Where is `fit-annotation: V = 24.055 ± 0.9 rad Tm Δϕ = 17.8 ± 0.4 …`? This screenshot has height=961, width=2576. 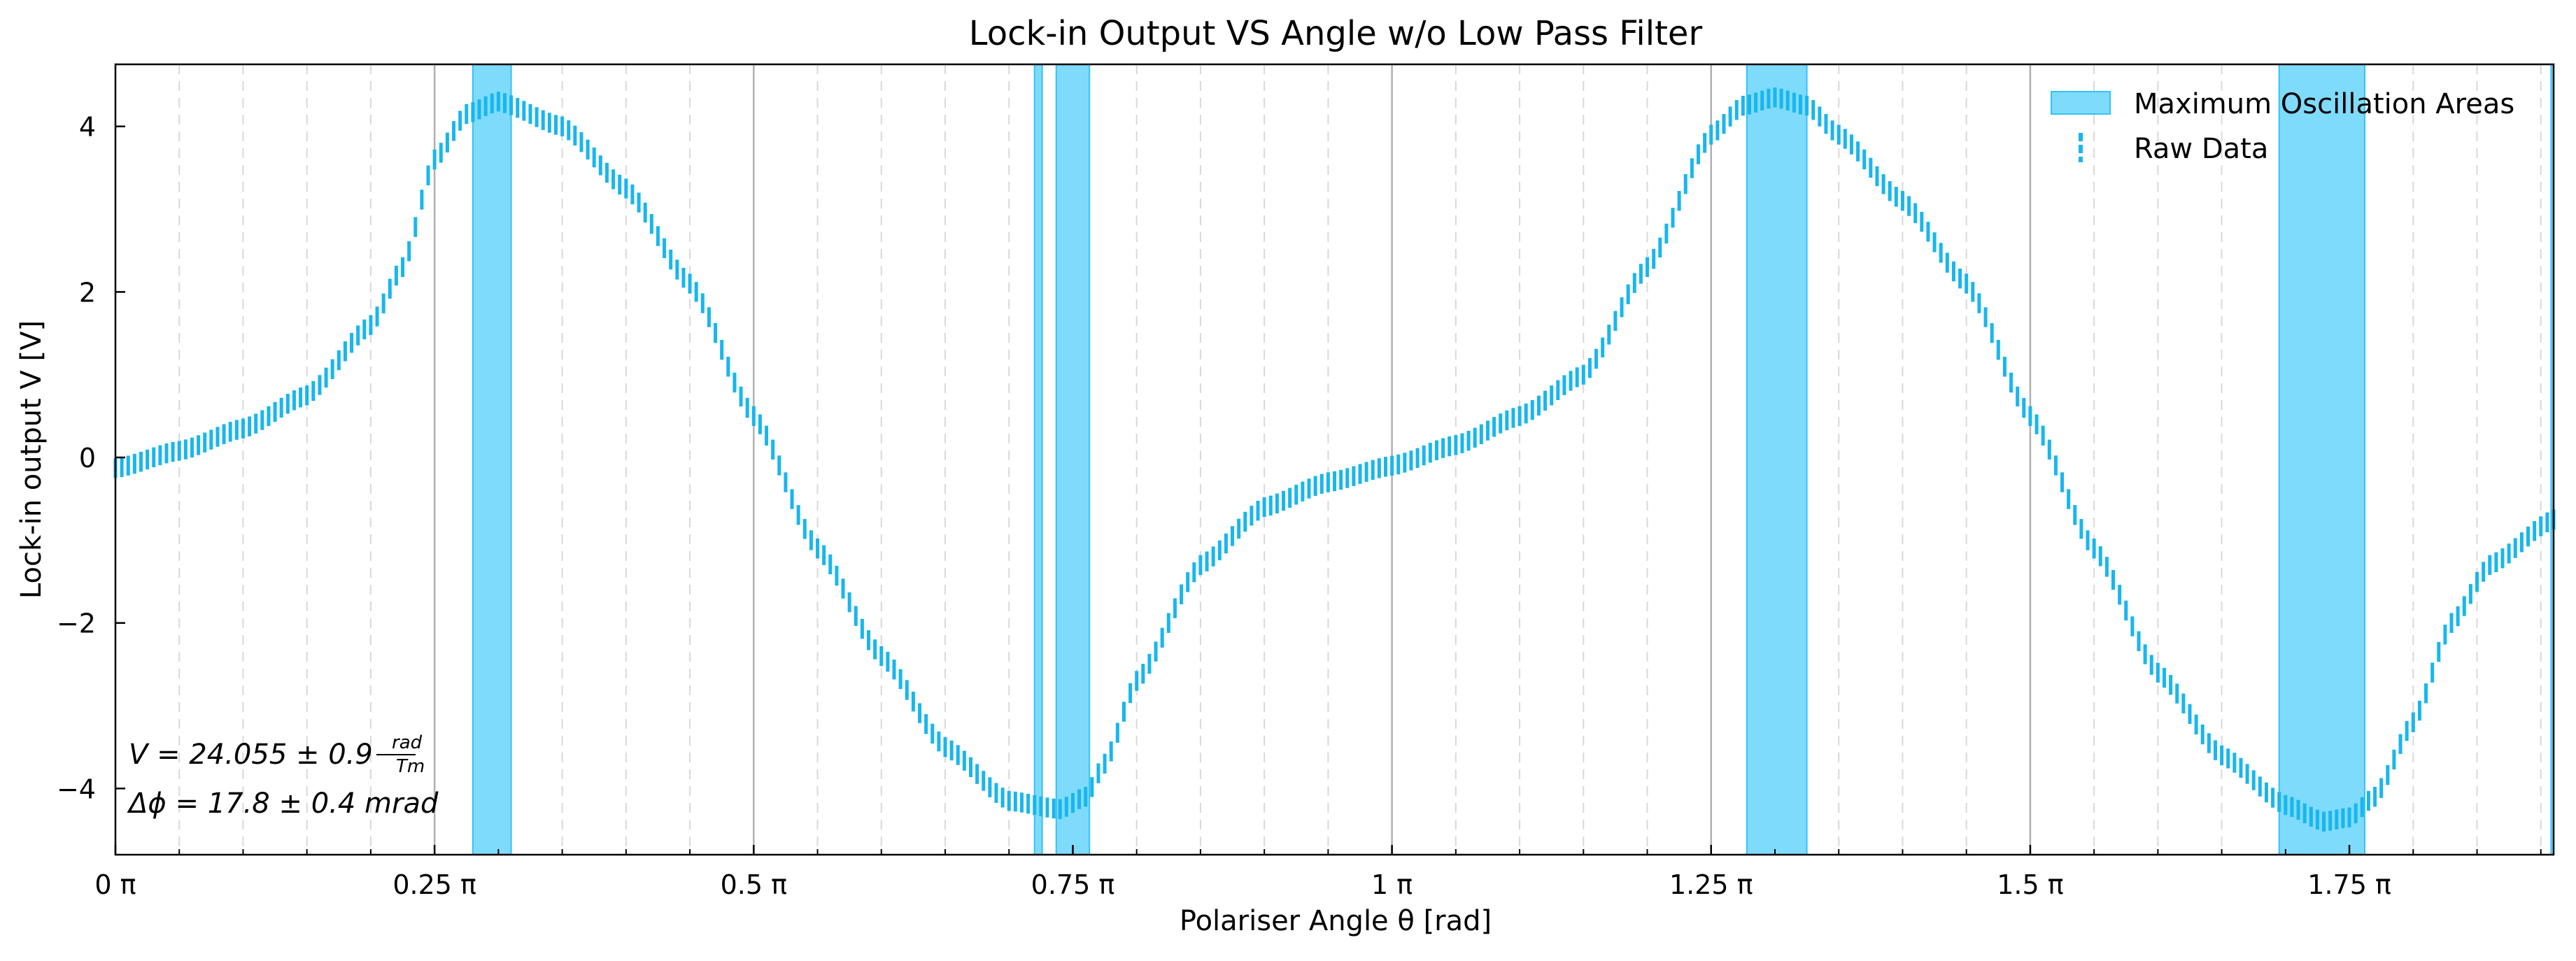 fit-annotation: V = 24.055 ± 0.9 rad Tm Δϕ = 17.8 ± 0.4 … is located at coordinates (283, 776).